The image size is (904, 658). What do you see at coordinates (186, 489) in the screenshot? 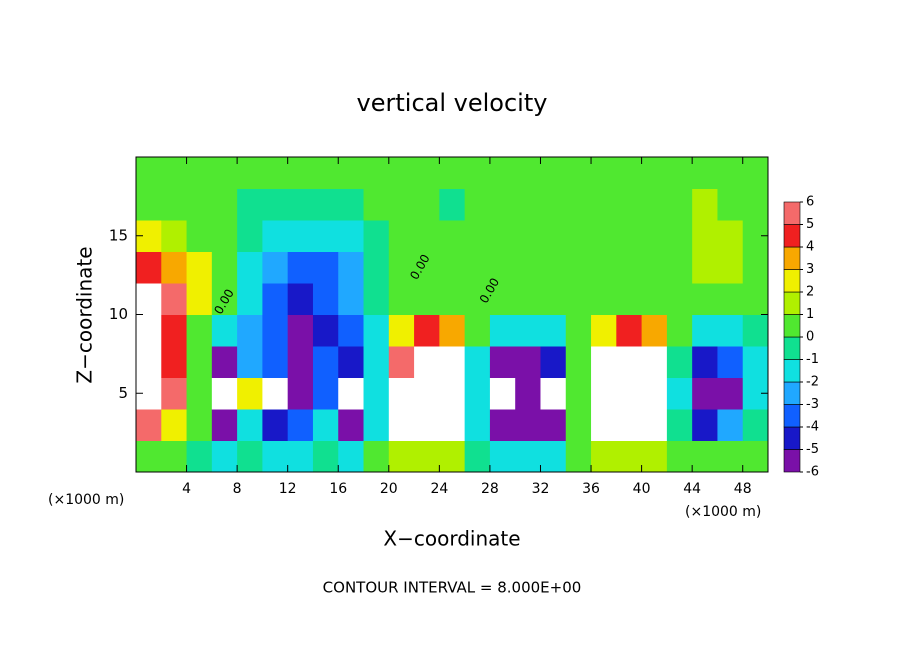
I see `x-tick-label: 4` at bounding box center [186, 489].